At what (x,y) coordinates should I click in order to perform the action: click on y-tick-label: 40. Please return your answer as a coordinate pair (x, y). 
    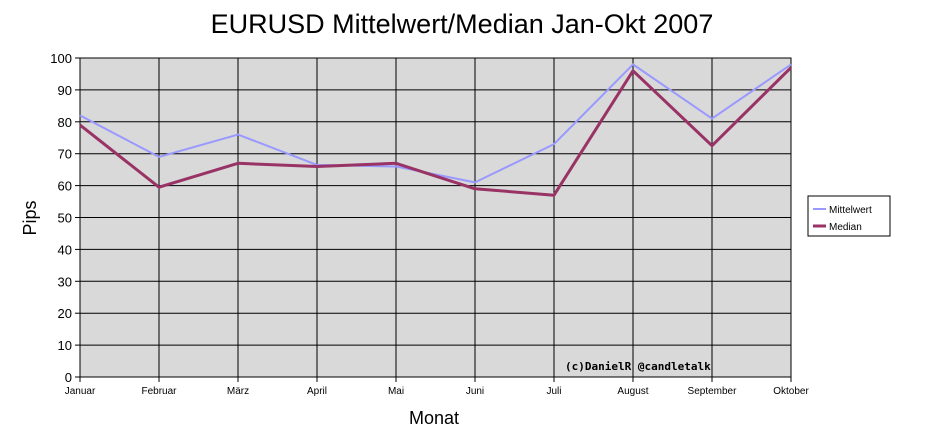
    Looking at the image, I should click on (65, 249).